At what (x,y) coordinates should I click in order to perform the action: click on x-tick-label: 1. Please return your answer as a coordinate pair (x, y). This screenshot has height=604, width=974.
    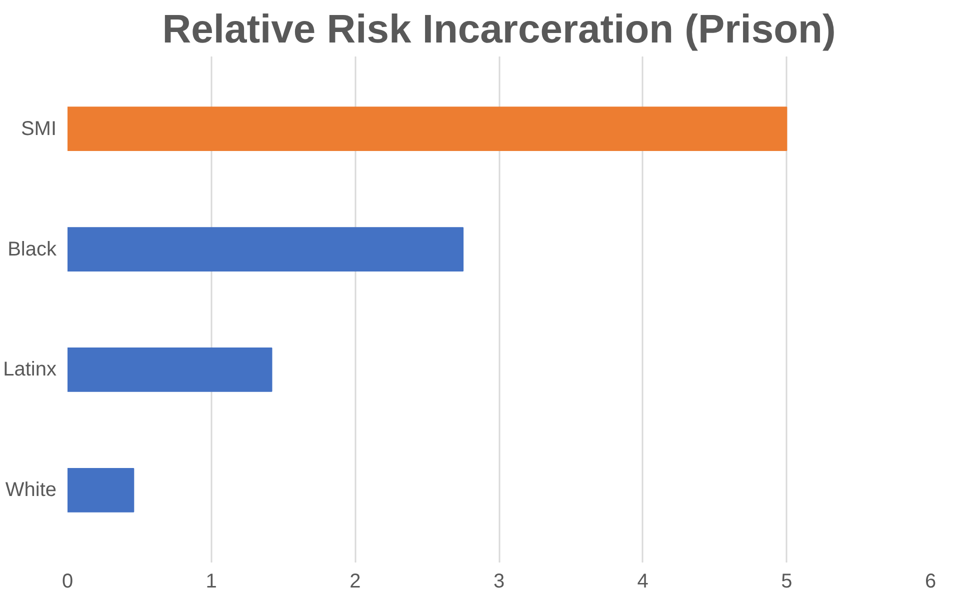
    Looking at the image, I should click on (211, 581).